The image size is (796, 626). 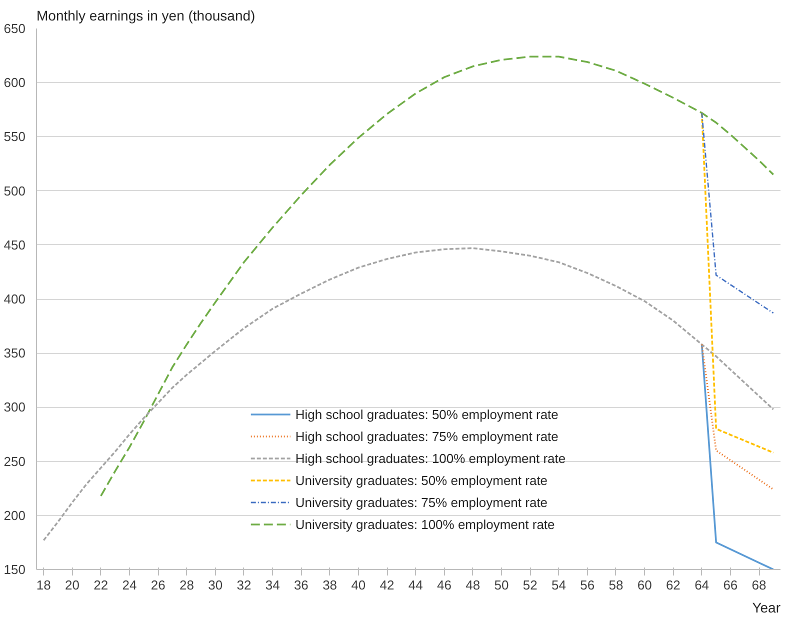 What do you see at coordinates (272, 585) in the screenshot?
I see `x-tick-label: 34` at bounding box center [272, 585].